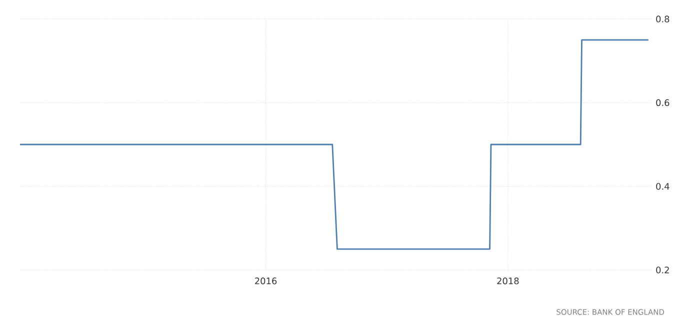 The width and height of the screenshot is (700, 326). What do you see at coordinates (663, 102) in the screenshot?
I see `y-tick-label: 0.6` at bounding box center [663, 102].